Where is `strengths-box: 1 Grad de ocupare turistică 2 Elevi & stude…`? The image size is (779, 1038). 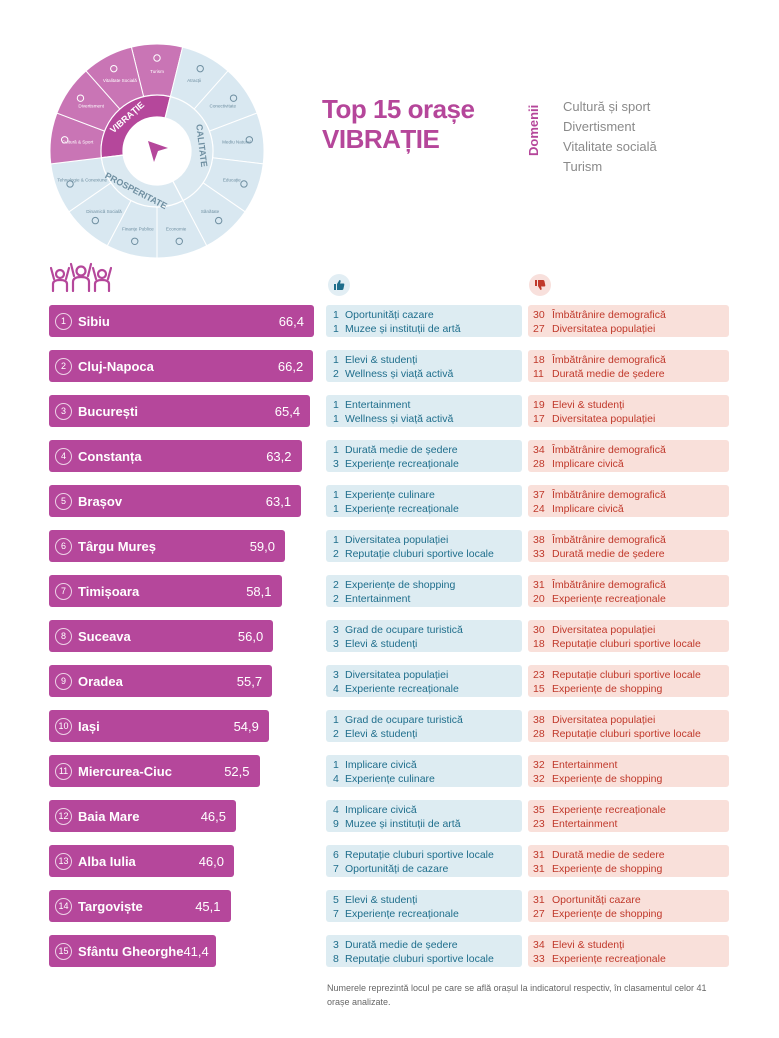 strengths-box: 1 Grad de ocupare turistică 2 Elevi & stude… is located at coordinates (424, 726).